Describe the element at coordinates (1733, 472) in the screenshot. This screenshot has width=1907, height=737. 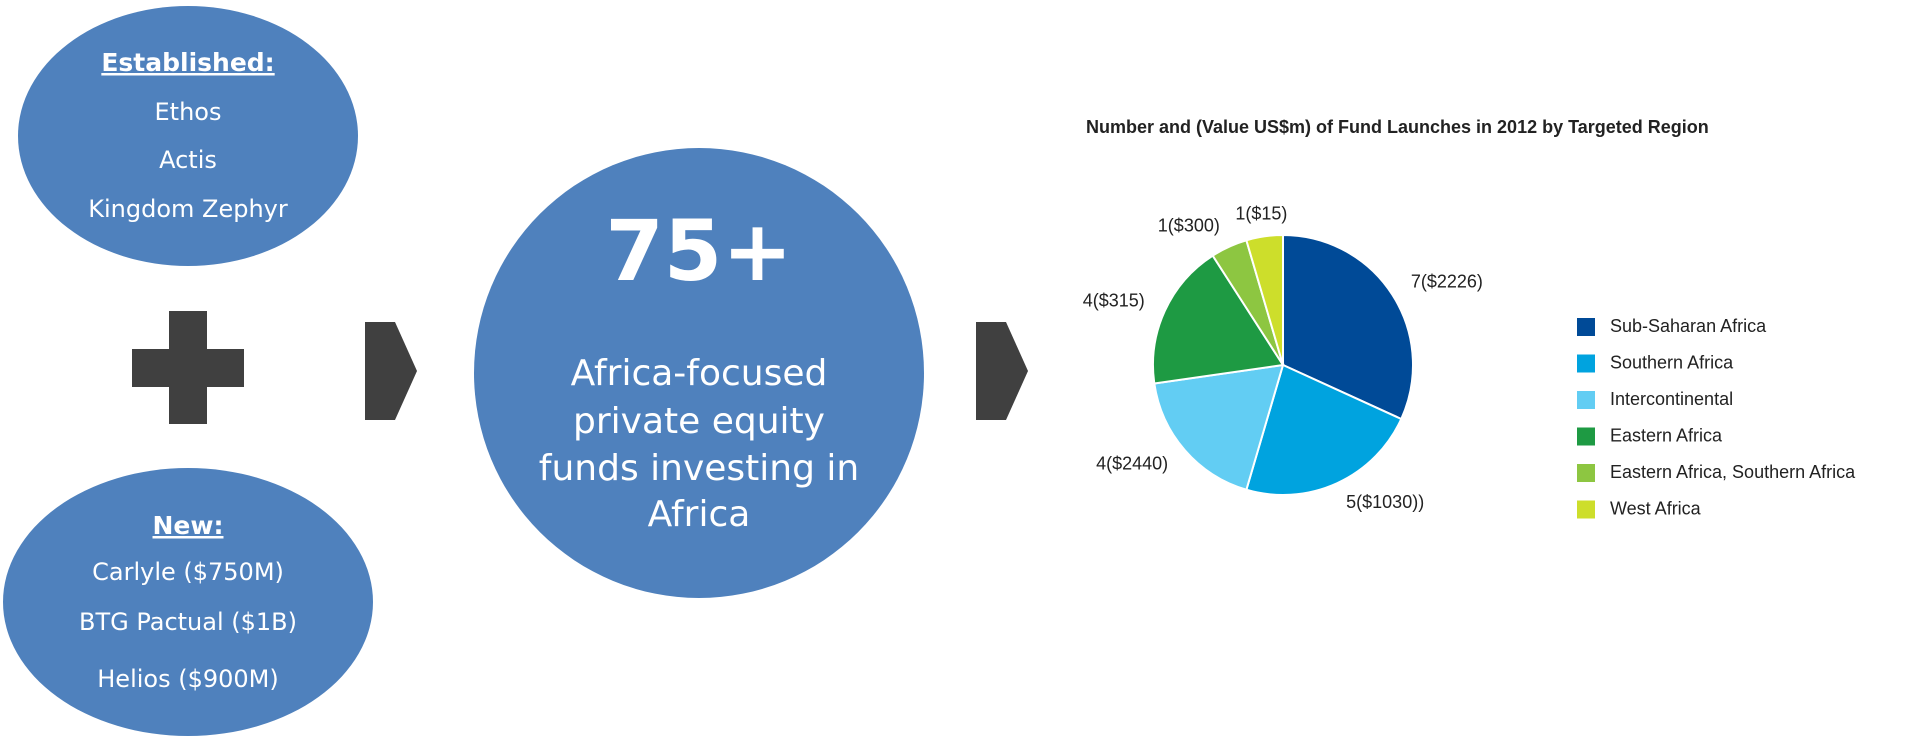
I see `legend-label: Eastern Africa, Southern Africa` at that location.